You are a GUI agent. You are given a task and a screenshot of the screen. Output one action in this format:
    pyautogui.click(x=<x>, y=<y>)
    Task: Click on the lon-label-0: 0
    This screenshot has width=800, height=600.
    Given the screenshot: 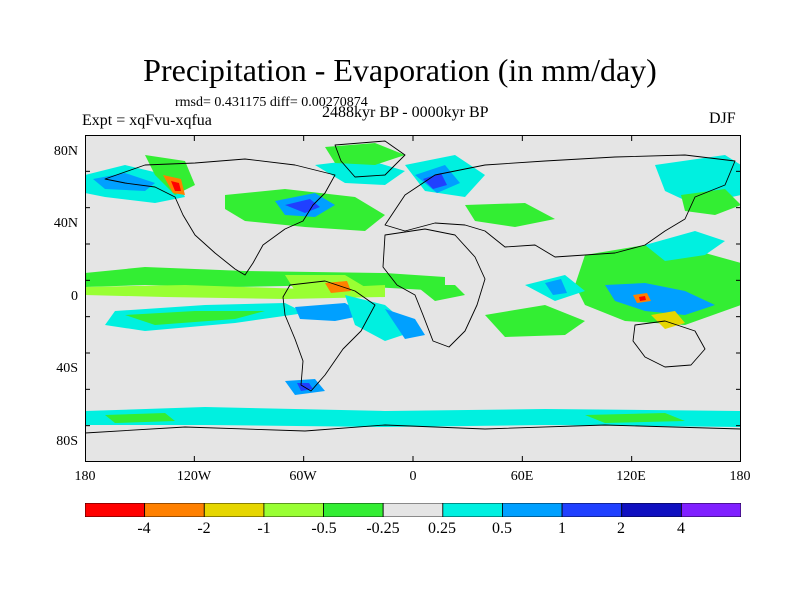 What is the action you would take?
    pyautogui.click(x=413, y=476)
    